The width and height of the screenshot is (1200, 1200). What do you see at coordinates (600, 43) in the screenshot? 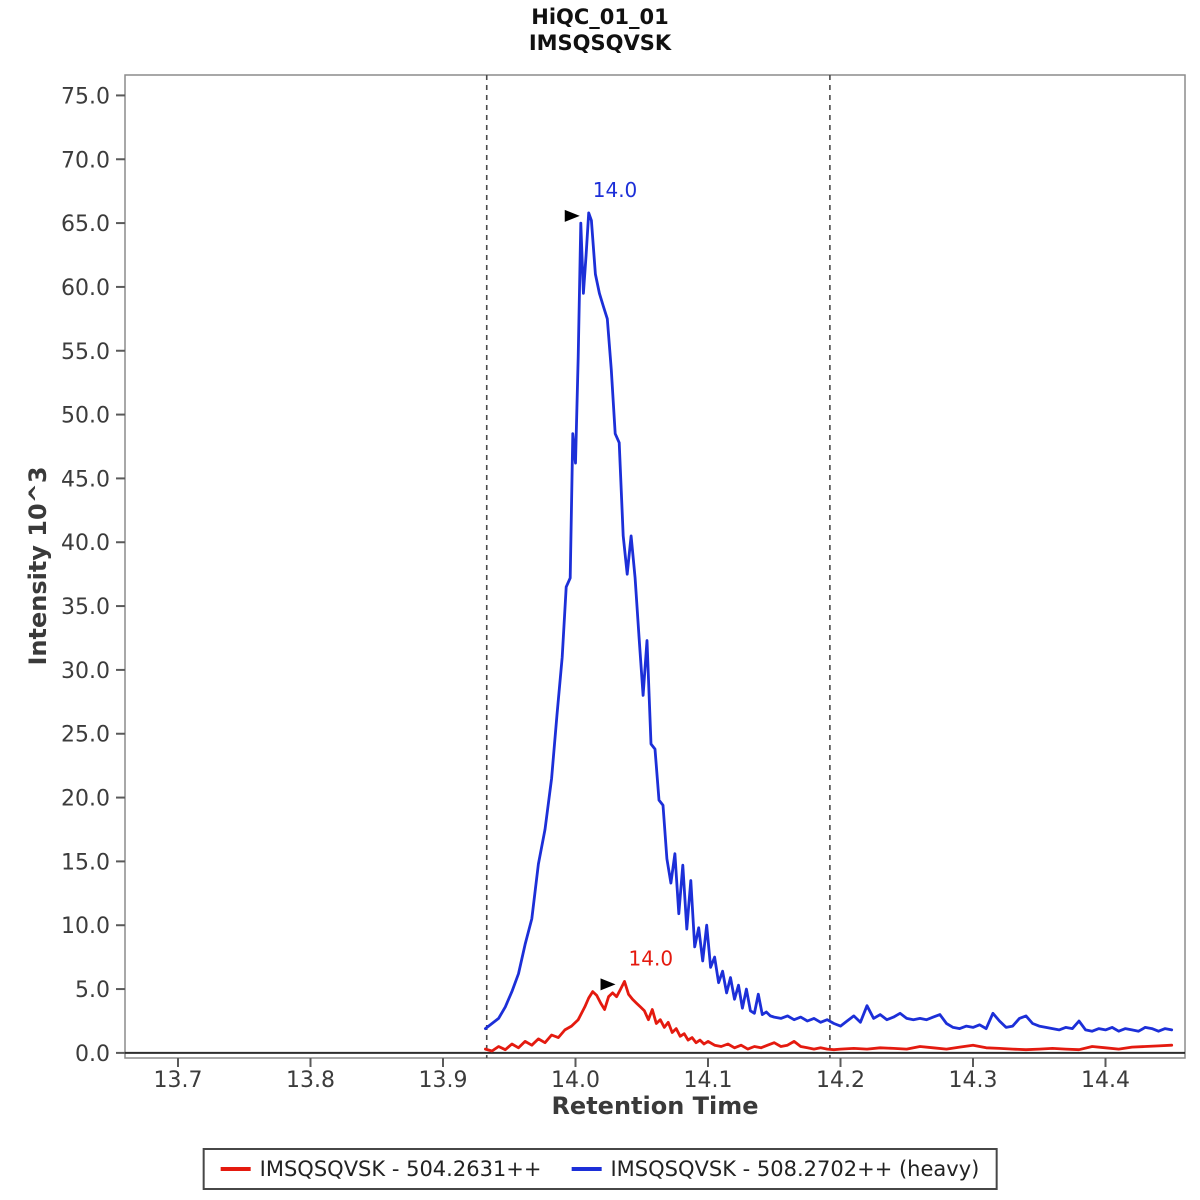
I see `chart-title-line-2: IMSQSQVSK` at bounding box center [600, 43].